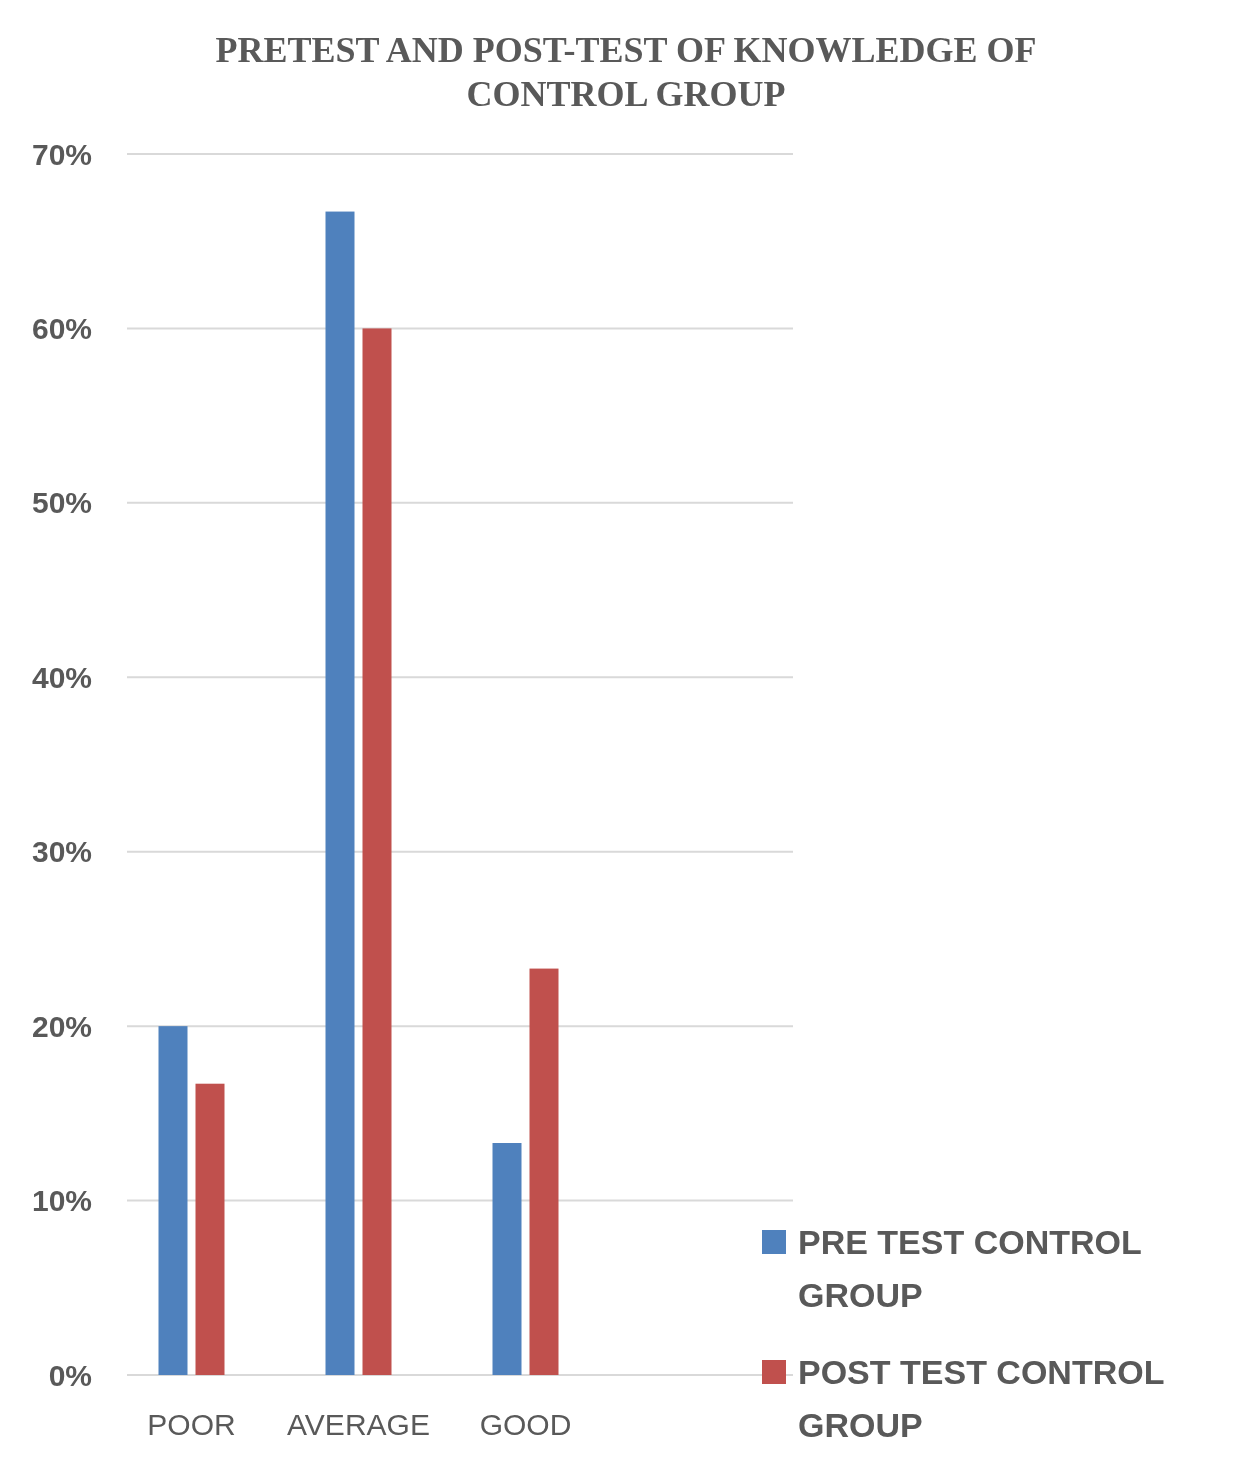 Image resolution: width=1241 pixels, height=1457 pixels. What do you see at coordinates (61, 1201) in the screenshot?
I see `y-tick-label: 10%` at bounding box center [61, 1201].